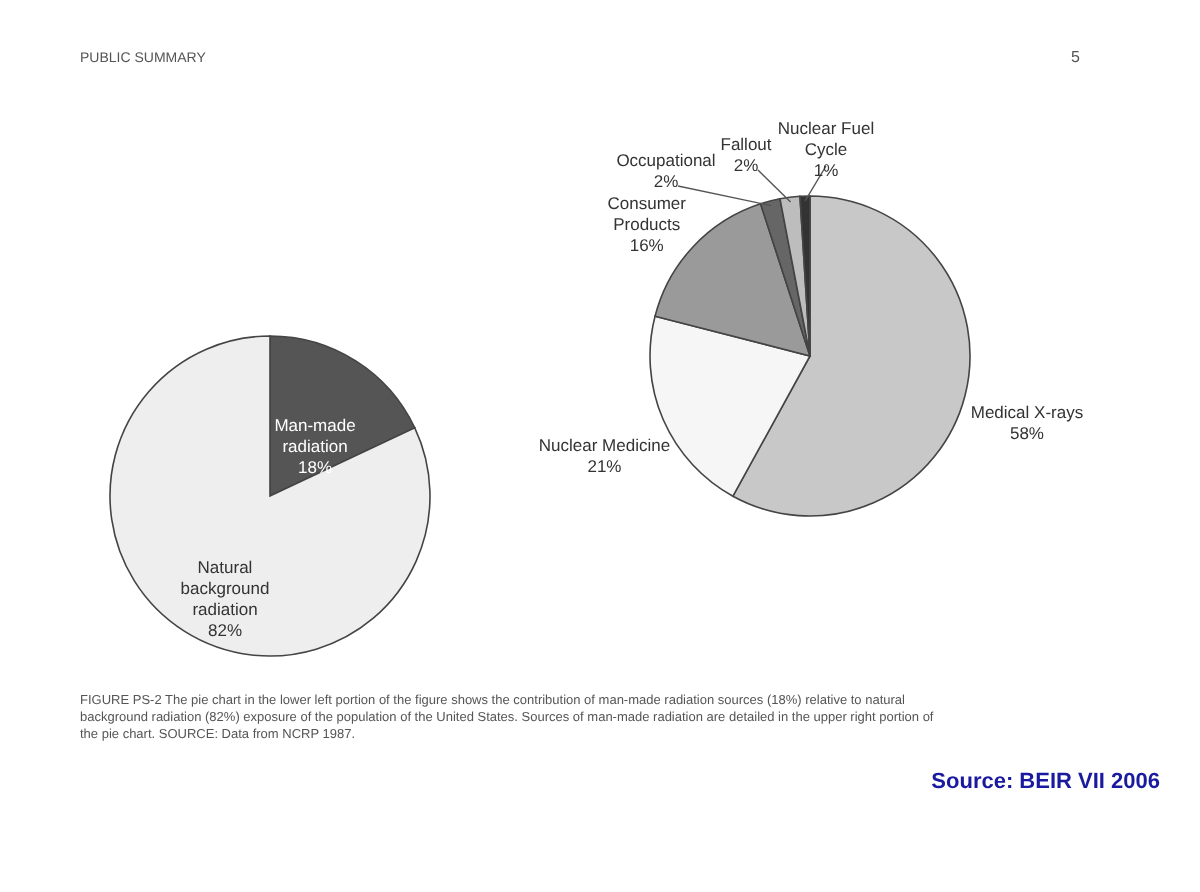 The image size is (1200, 892). Describe the element at coordinates (225, 587) in the screenshot. I see `slice-label: Natural background radiation` at that location.